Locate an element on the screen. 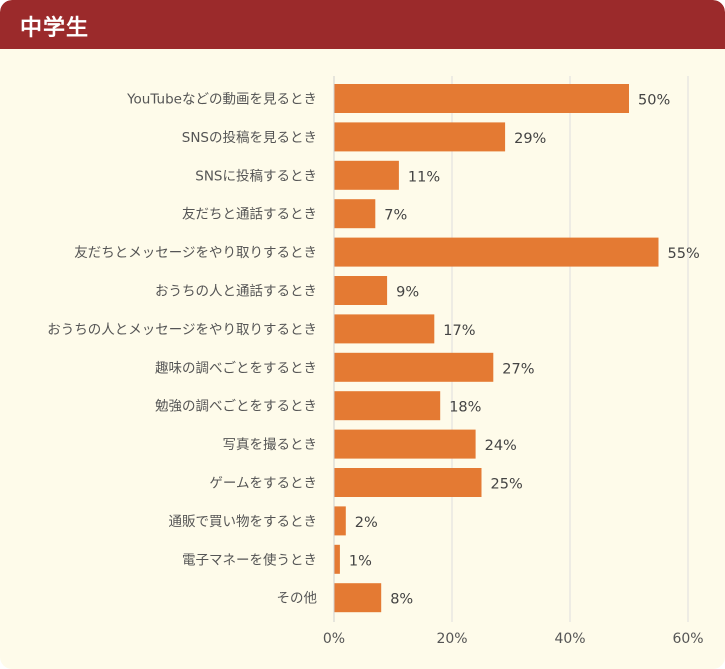 This screenshot has width=725, height=669. page-title: 中学生 is located at coordinates (55, 28).